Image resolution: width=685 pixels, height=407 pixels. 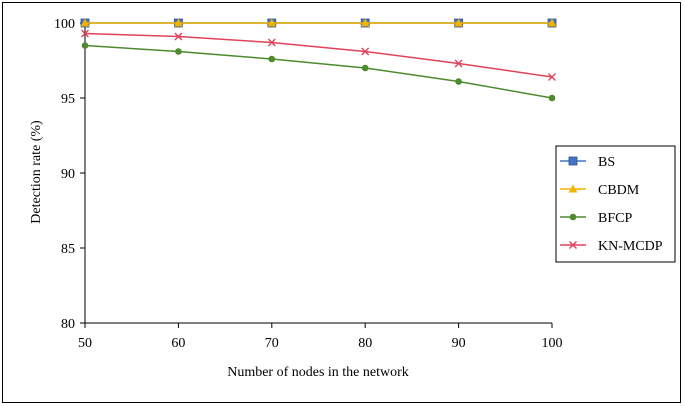 I want to click on series-kn-mcdp, so click(x=318, y=55).